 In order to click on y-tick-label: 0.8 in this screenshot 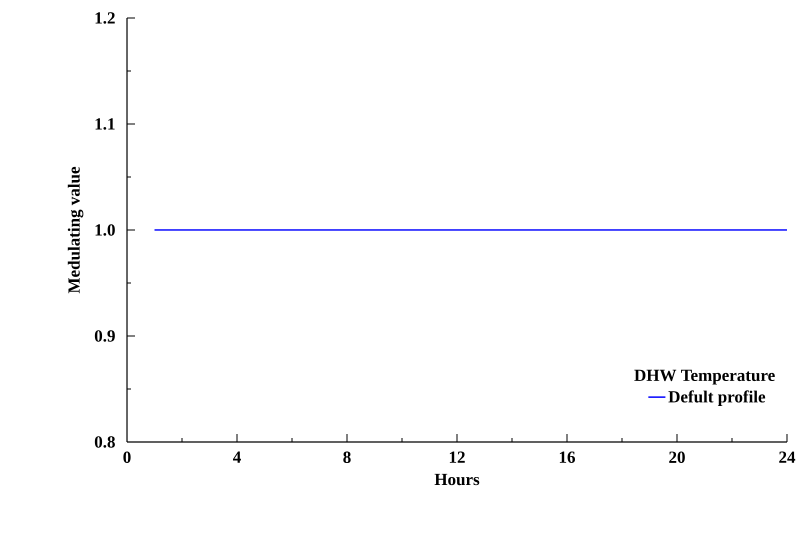, I will do `click(104, 442)`.